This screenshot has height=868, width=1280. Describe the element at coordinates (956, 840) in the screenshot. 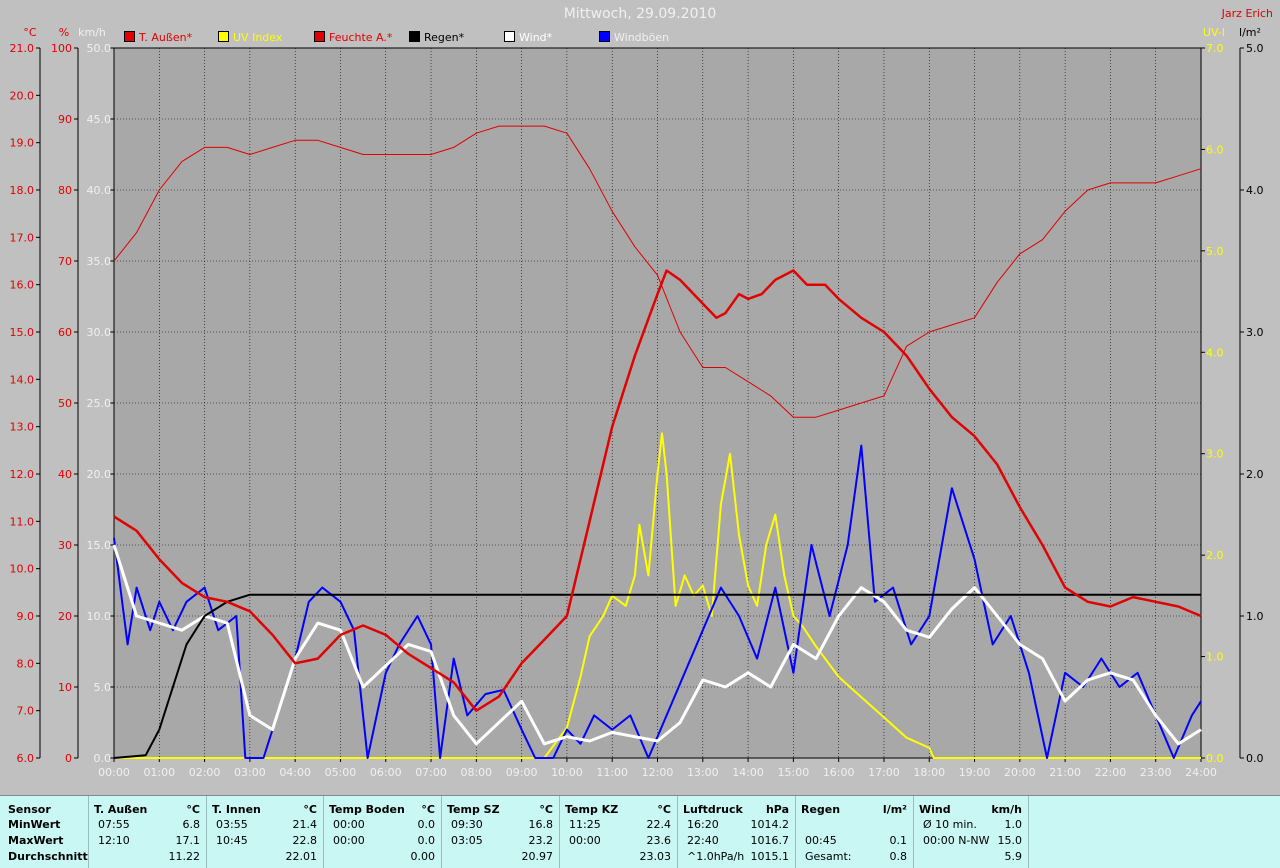

I see `max-time: 00:00 N-NW` at that location.